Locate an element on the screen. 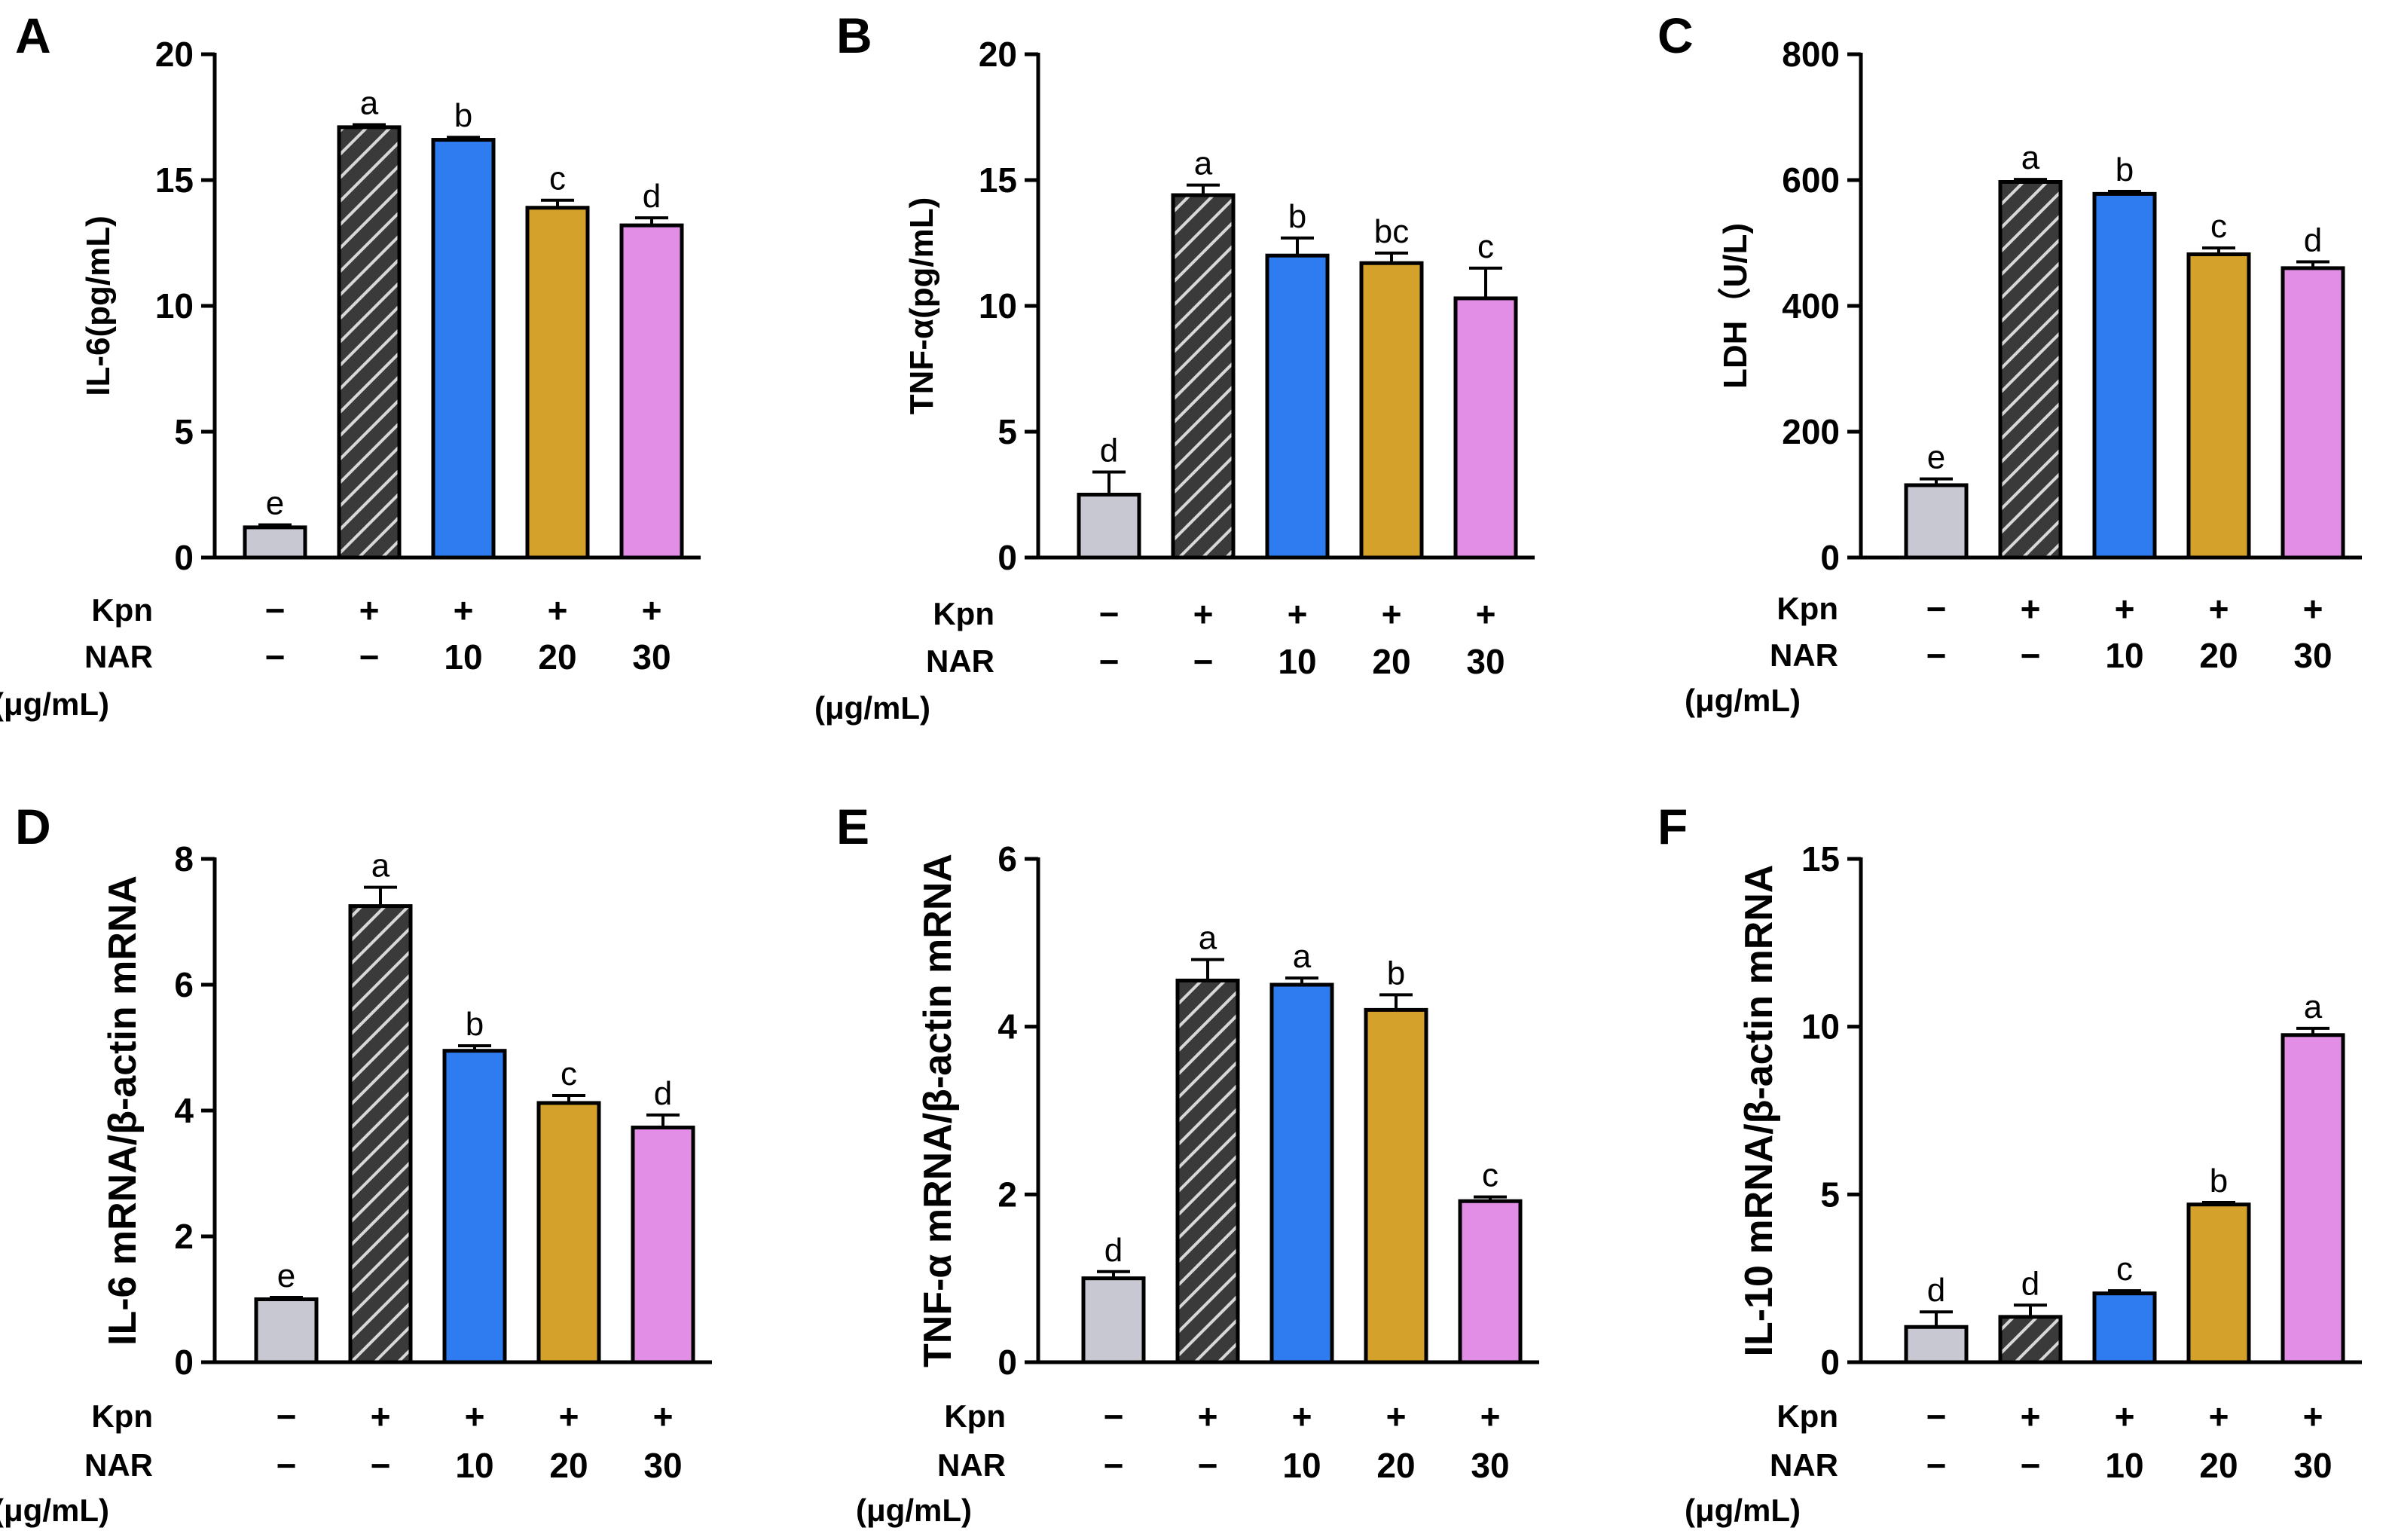 The height and width of the screenshot is (1540, 2389). panel-letter: D is located at coordinates (33, 826).